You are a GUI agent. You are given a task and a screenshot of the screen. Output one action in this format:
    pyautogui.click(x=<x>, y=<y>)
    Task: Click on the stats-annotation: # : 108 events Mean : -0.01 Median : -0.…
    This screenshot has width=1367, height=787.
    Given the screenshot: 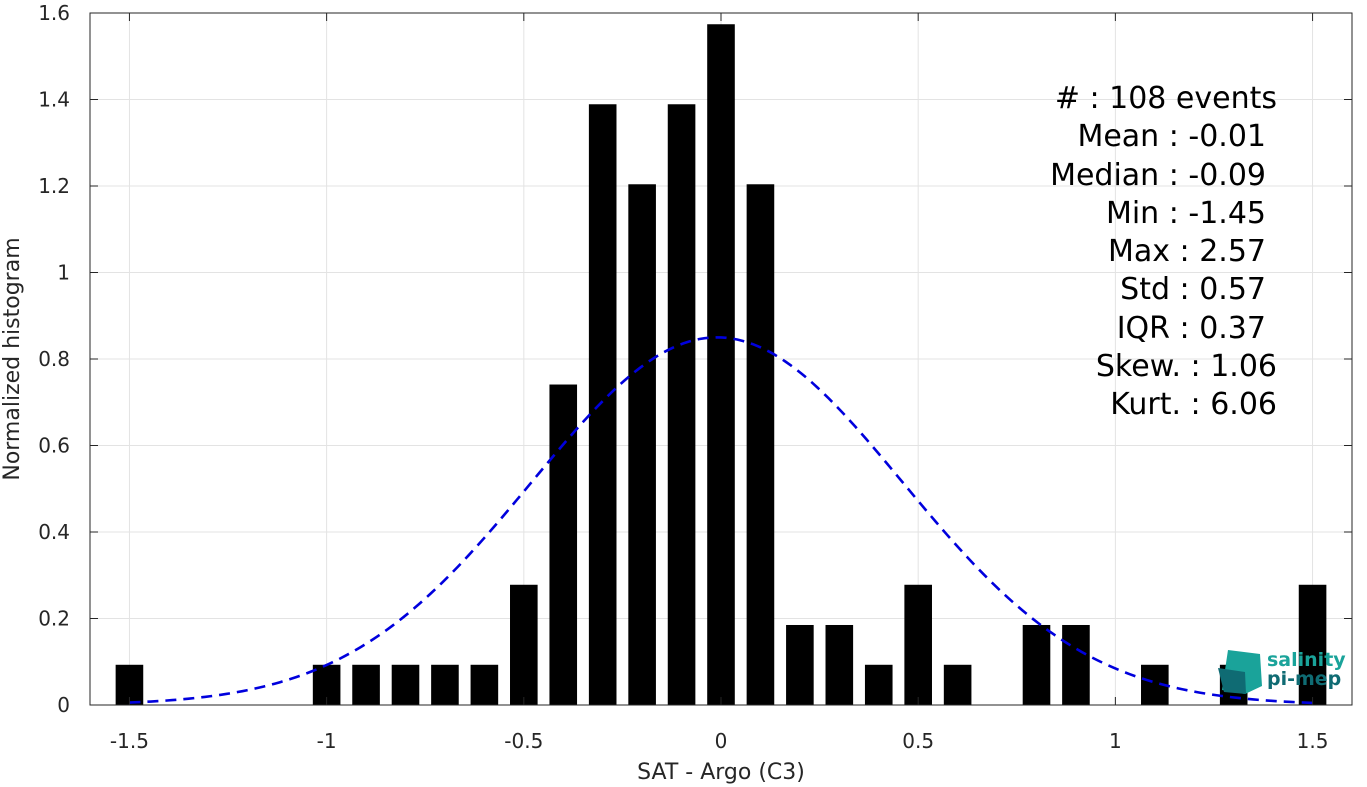 What is the action you would take?
    pyautogui.click(x=1163, y=251)
    